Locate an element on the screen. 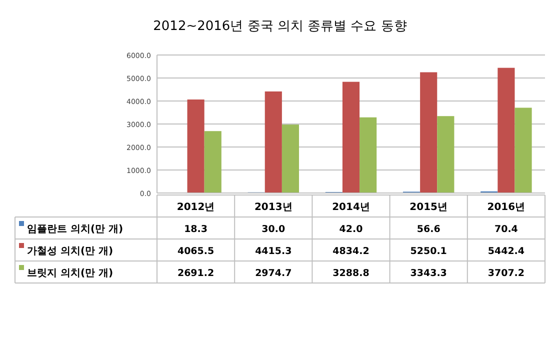  x-tick-label: 2012년 is located at coordinates (195, 207).